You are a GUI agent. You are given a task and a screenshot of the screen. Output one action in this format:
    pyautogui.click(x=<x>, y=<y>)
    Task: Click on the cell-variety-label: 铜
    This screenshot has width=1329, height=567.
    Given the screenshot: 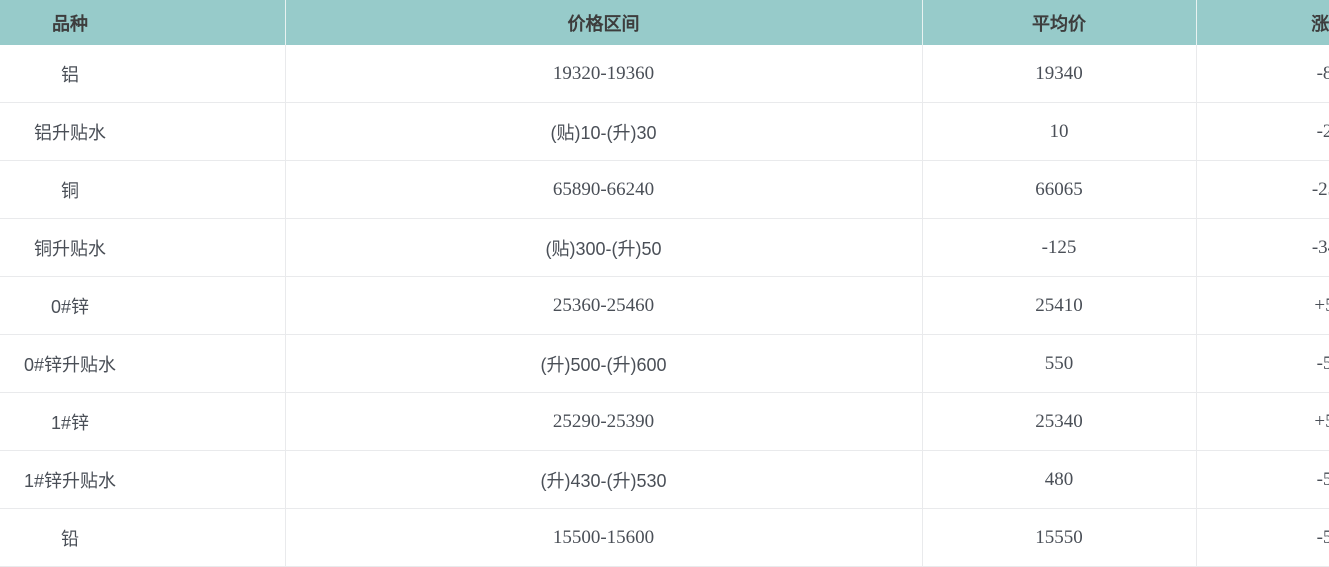 What is the action you would take?
    pyautogui.click(x=70, y=190)
    